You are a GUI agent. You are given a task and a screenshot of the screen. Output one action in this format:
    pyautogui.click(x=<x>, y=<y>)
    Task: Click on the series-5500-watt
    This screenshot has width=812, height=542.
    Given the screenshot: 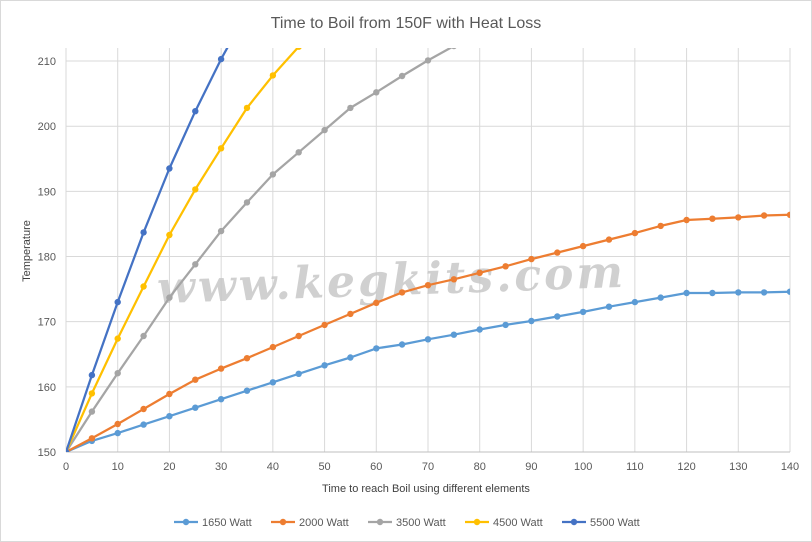 What is the action you would take?
    pyautogui.click(x=147, y=250)
    